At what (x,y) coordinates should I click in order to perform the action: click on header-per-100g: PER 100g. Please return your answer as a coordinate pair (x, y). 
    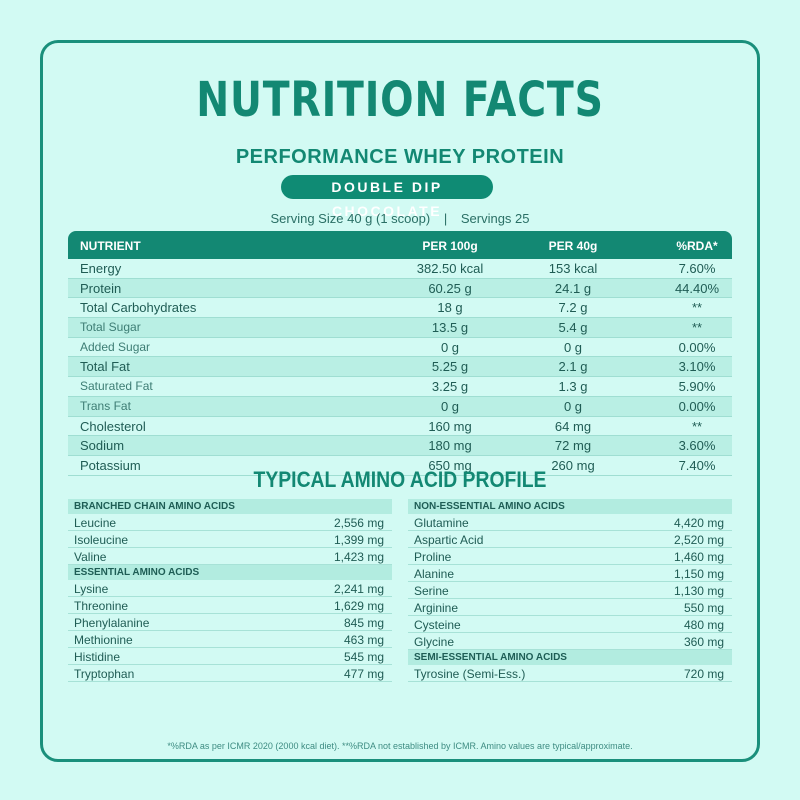
    Looking at the image, I should click on (450, 246).